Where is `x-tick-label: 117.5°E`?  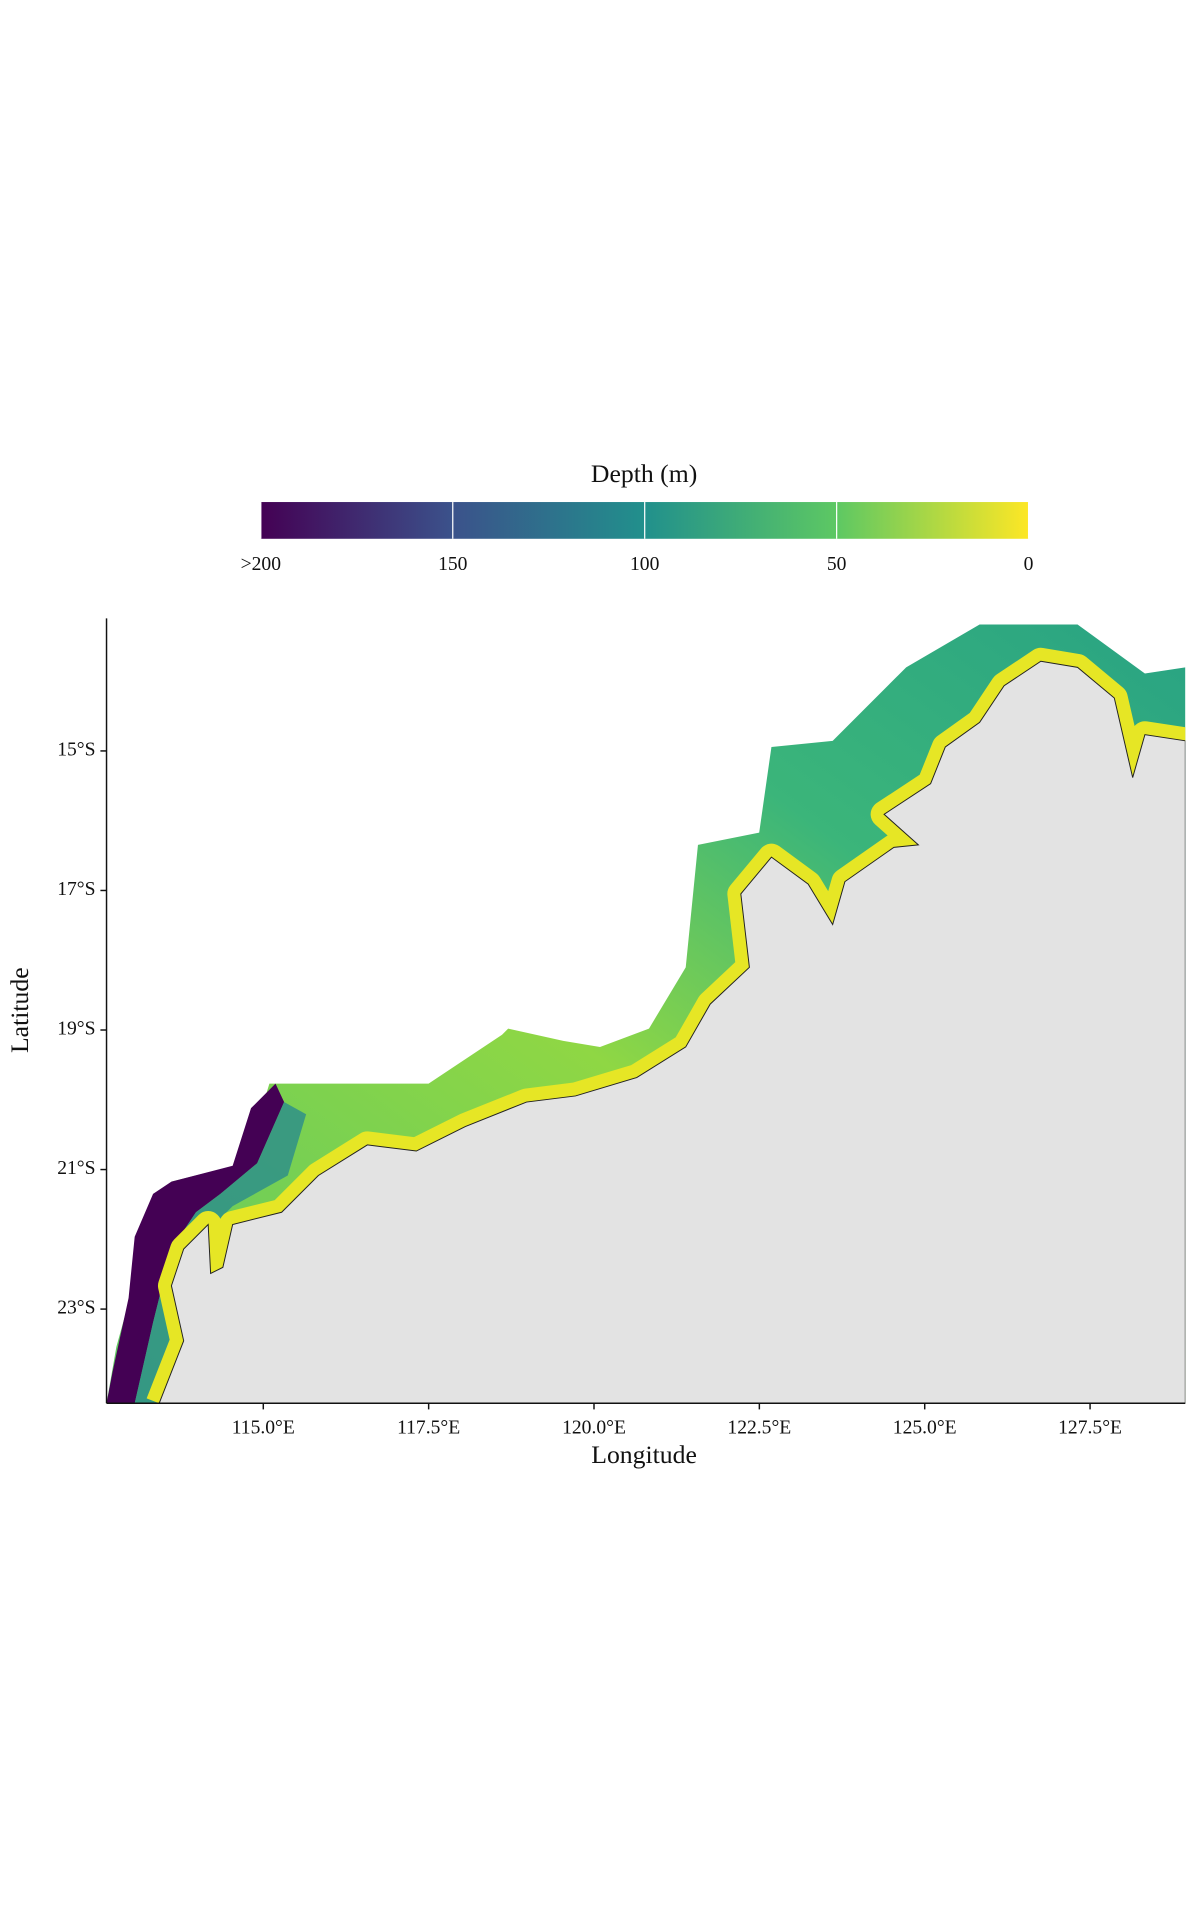
x-tick-label: 117.5°E is located at coordinates (428, 1427).